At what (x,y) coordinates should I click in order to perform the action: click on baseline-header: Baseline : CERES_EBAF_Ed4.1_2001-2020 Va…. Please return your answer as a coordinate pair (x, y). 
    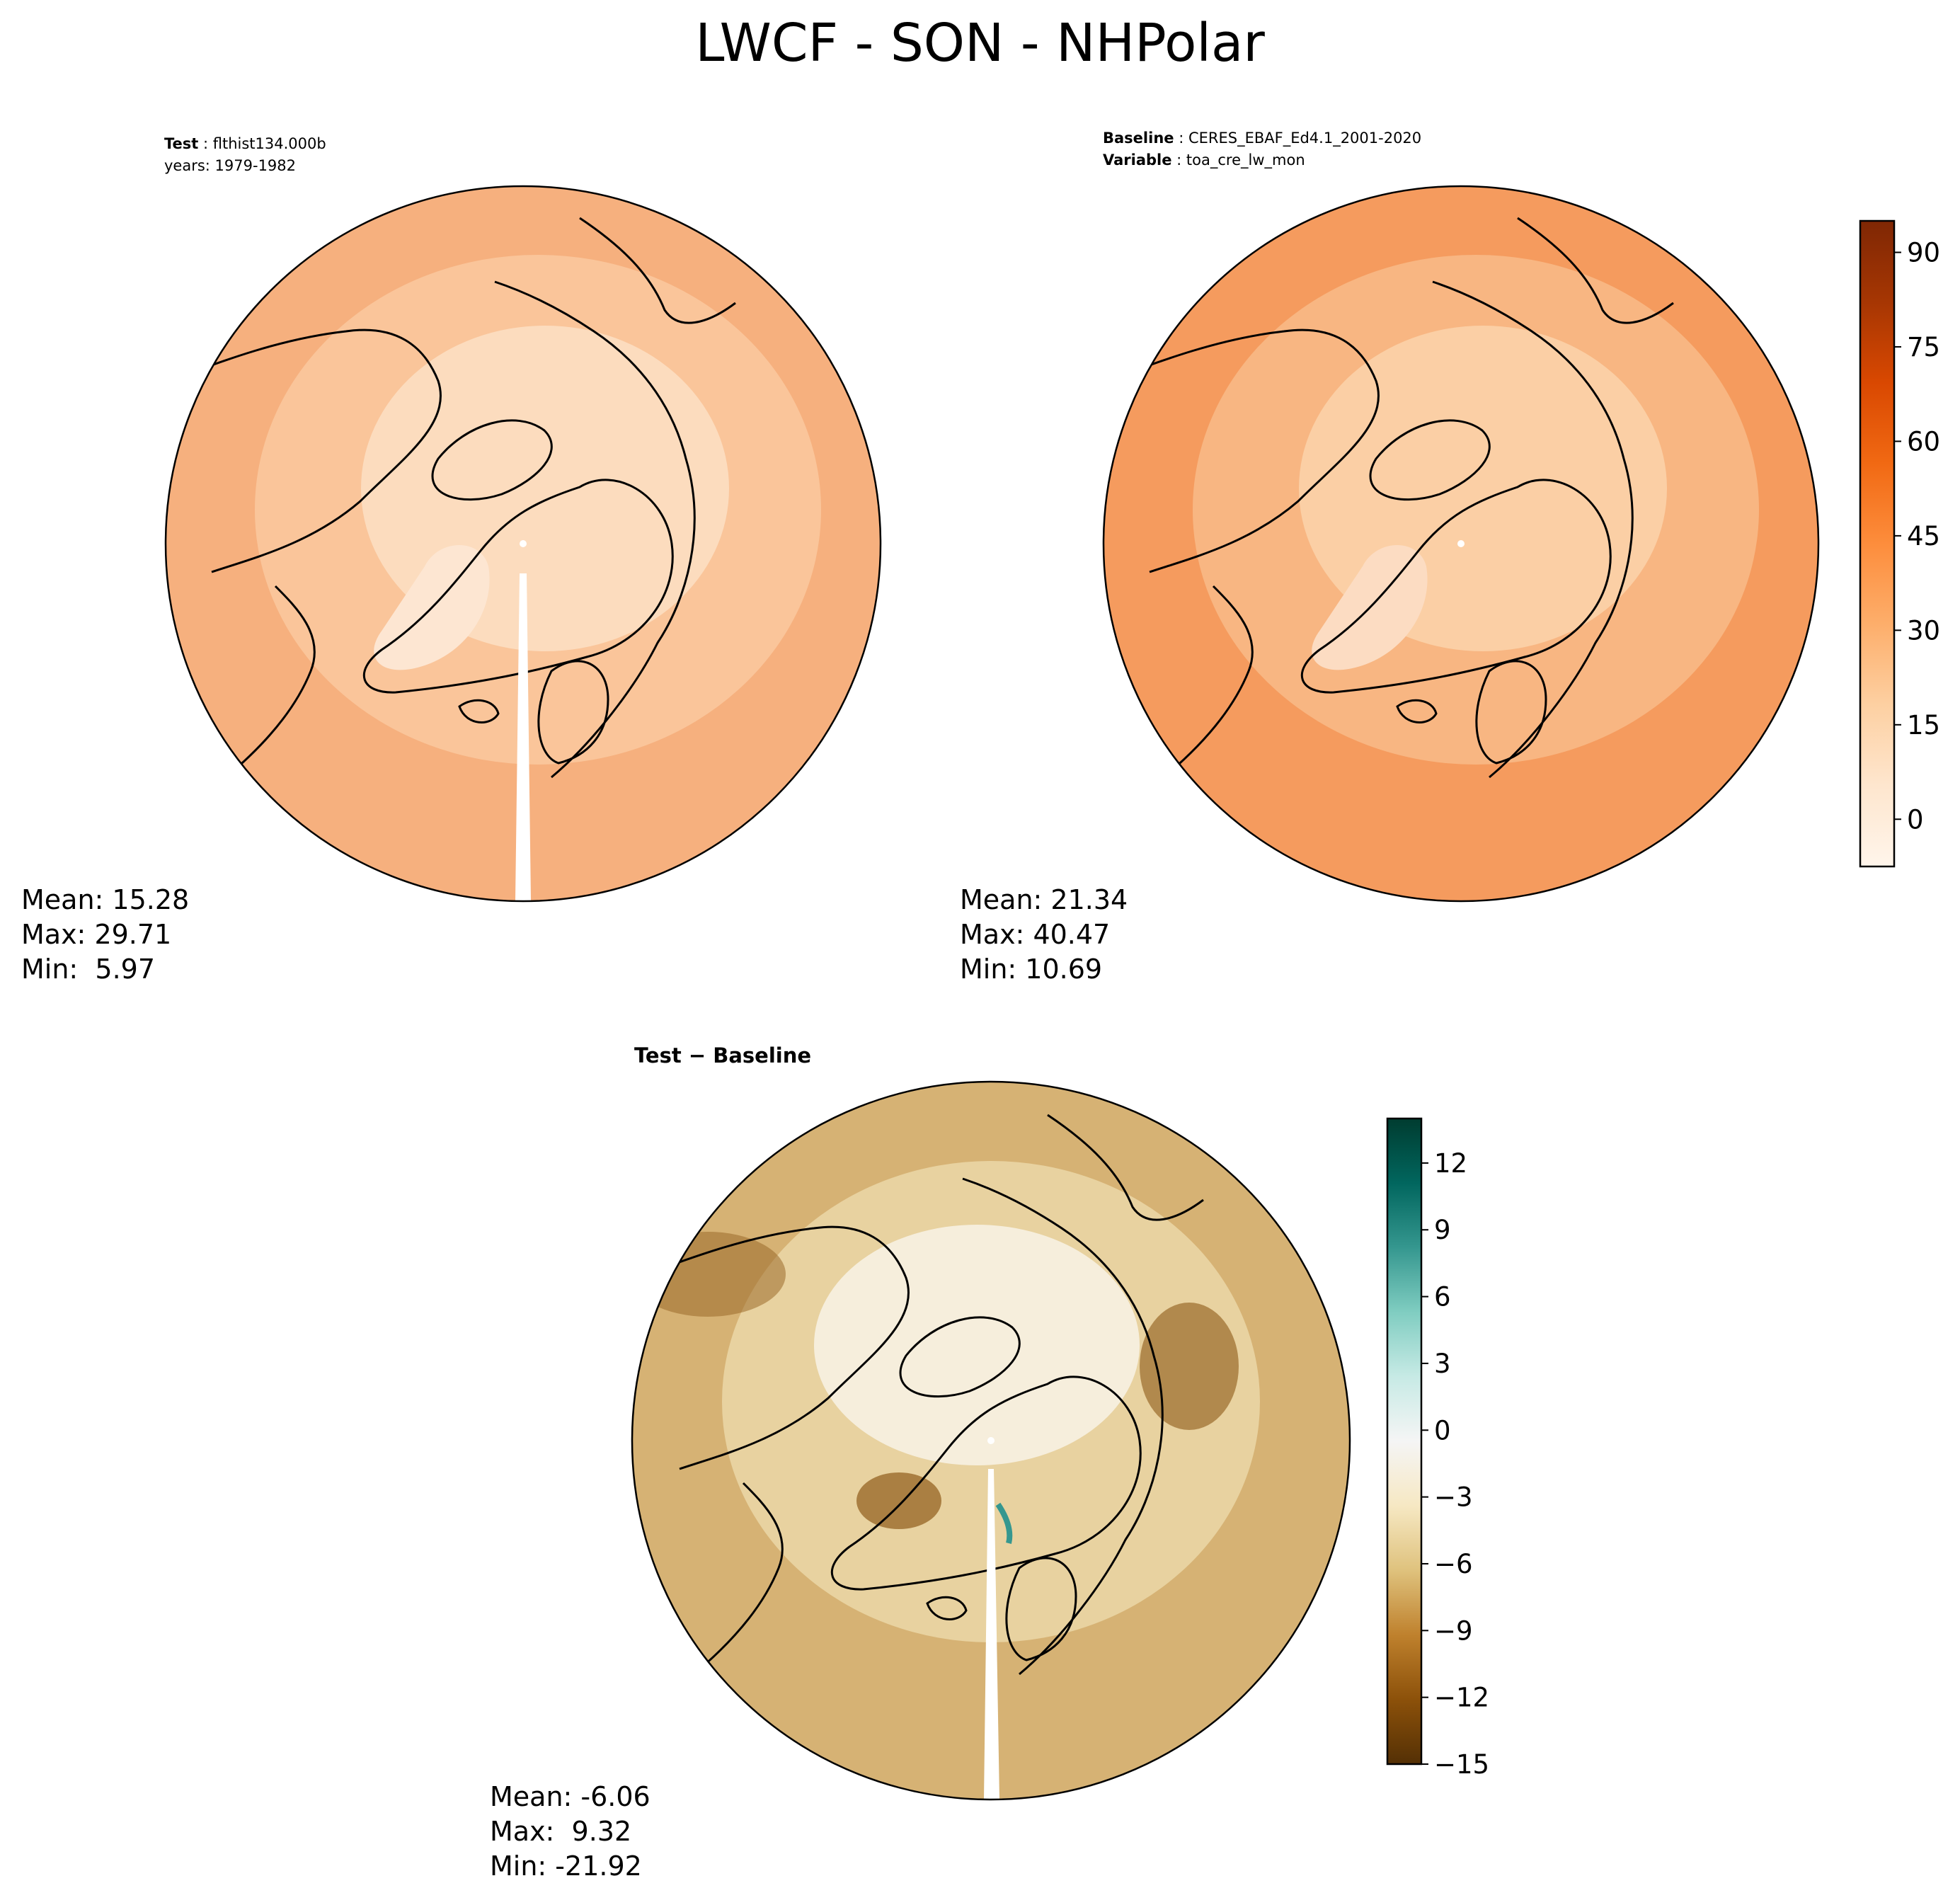
    Looking at the image, I should click on (1262, 149).